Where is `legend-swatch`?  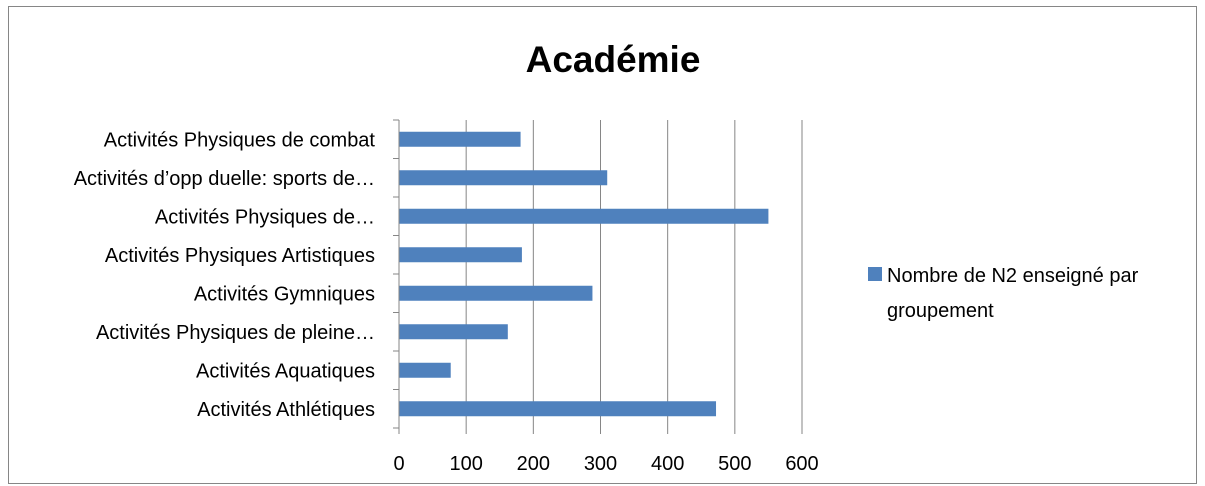 legend-swatch is located at coordinates (875, 274).